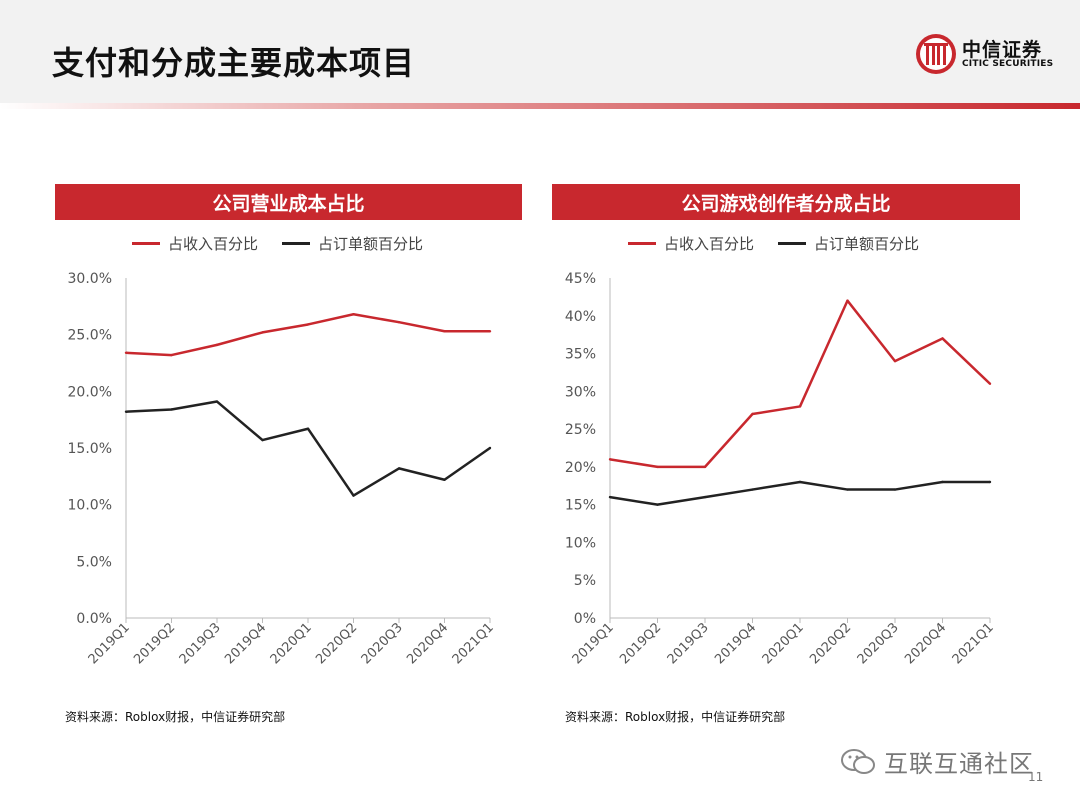 This screenshot has height=810, width=1080. I want to click on y-tick-label: 5%, so click(585, 581).